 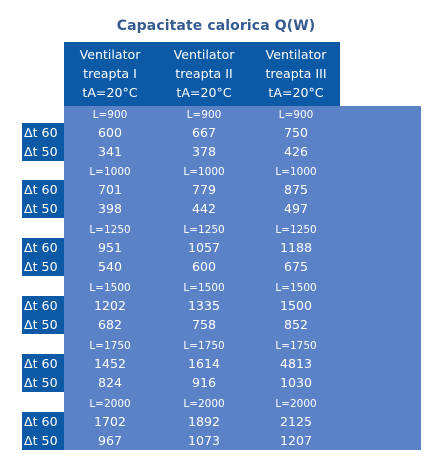 What do you see at coordinates (110, 363) in the screenshot?
I see `value-cell: 1452` at bounding box center [110, 363].